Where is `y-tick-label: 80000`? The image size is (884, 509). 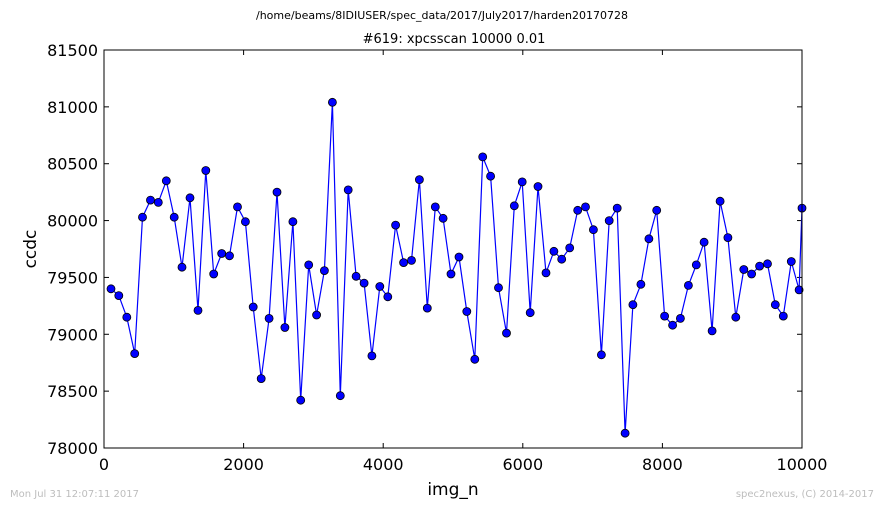
y-tick-label: 80000 is located at coordinates (72, 221).